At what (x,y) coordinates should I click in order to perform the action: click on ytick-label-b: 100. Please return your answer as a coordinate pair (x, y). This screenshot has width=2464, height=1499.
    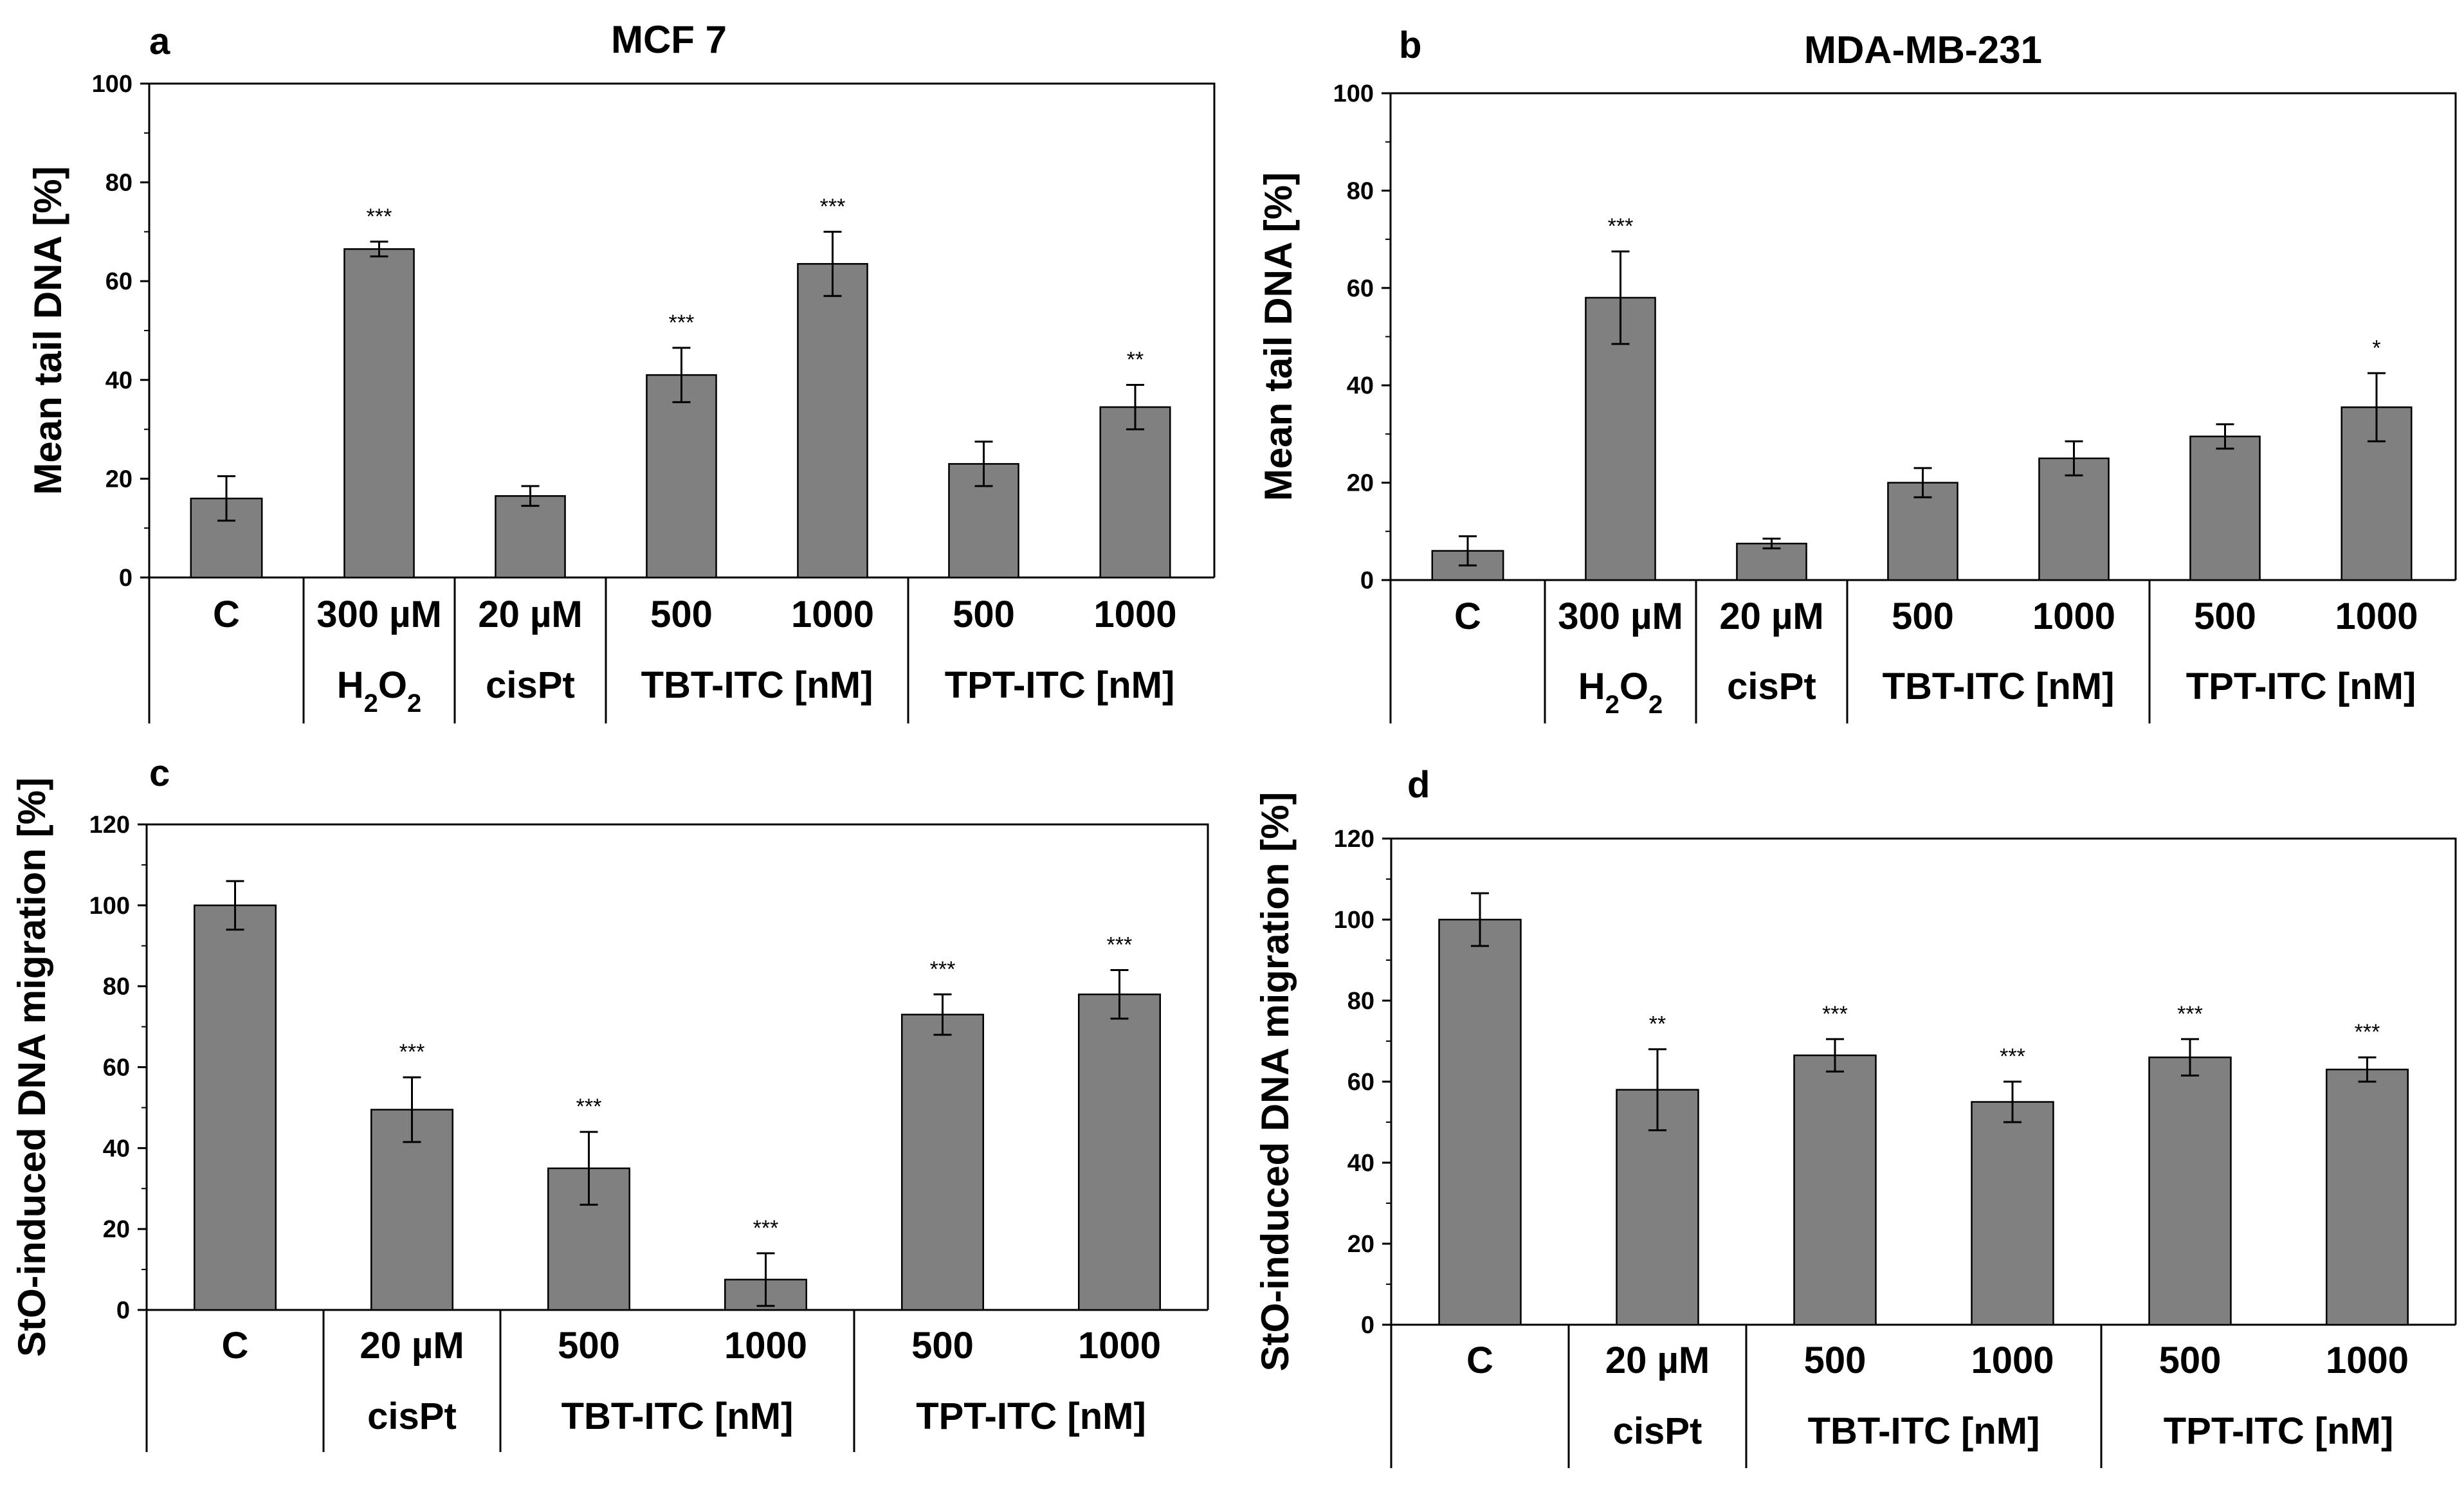
    Looking at the image, I should click on (1354, 93).